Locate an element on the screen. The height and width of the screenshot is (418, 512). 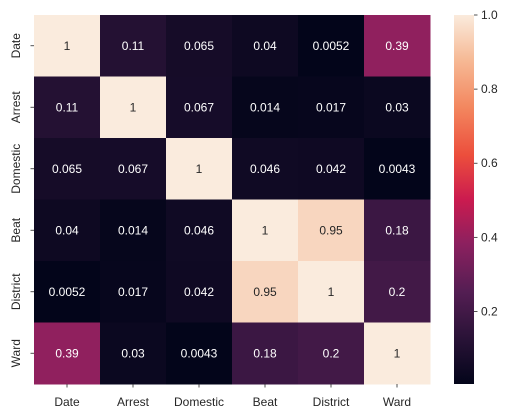
colorbar-tick-label: 0.8 is located at coordinates (489, 89).